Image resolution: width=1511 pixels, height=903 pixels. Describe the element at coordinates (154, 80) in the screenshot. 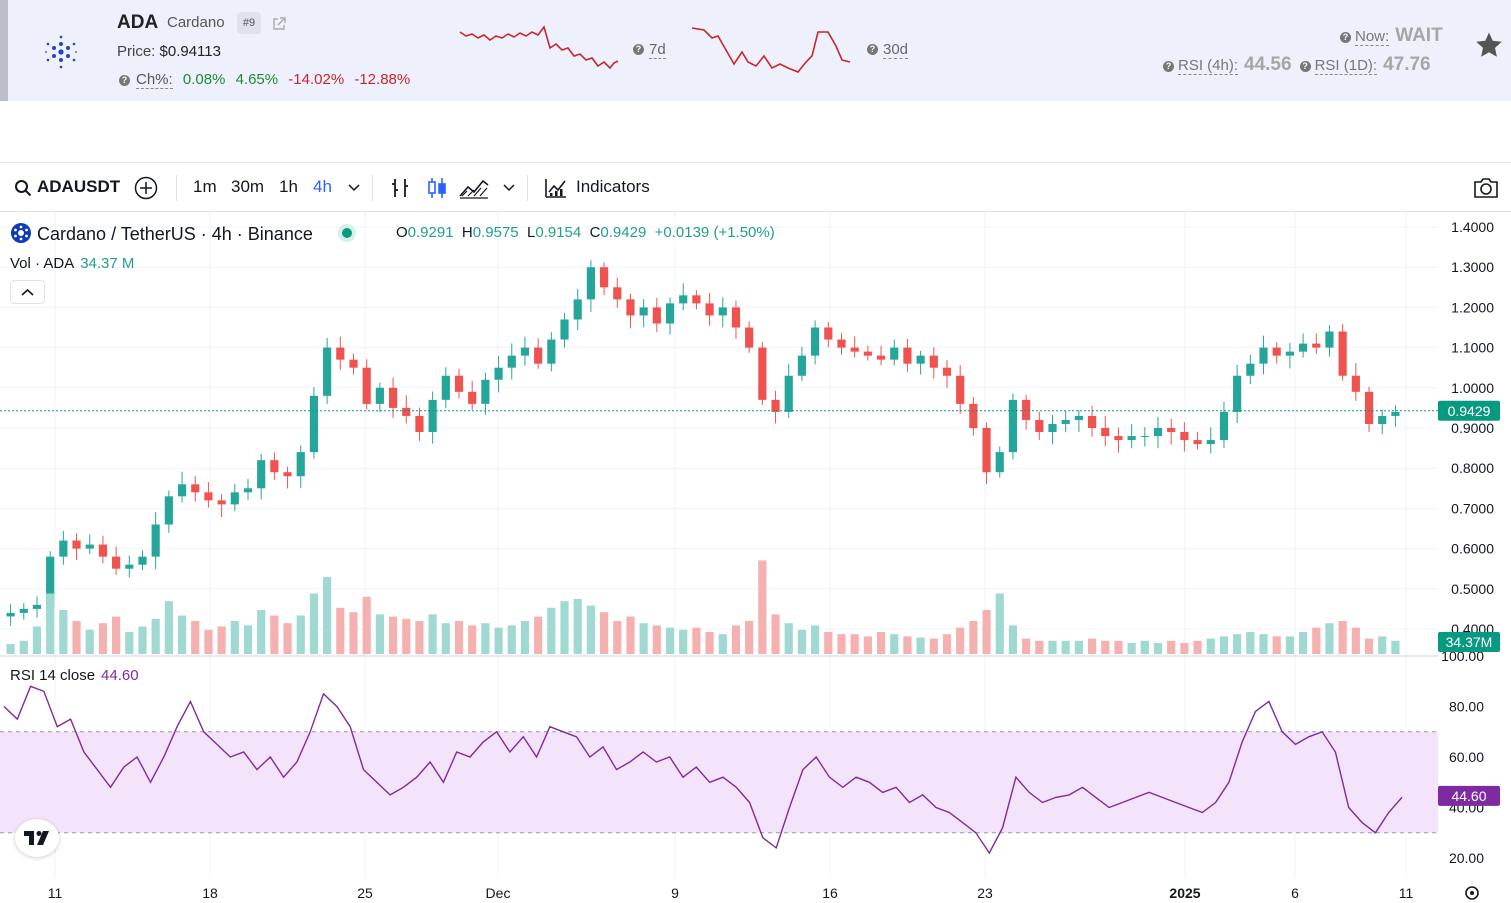

I see `change-label: Ch%:` at that location.